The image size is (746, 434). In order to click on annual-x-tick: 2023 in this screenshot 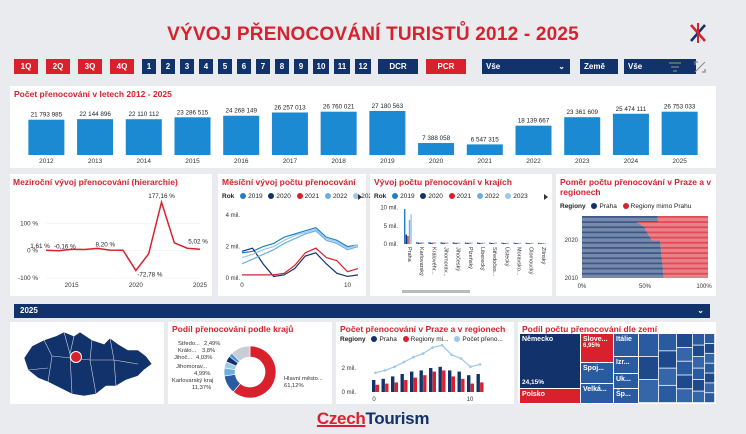, I will do `click(582, 161)`.